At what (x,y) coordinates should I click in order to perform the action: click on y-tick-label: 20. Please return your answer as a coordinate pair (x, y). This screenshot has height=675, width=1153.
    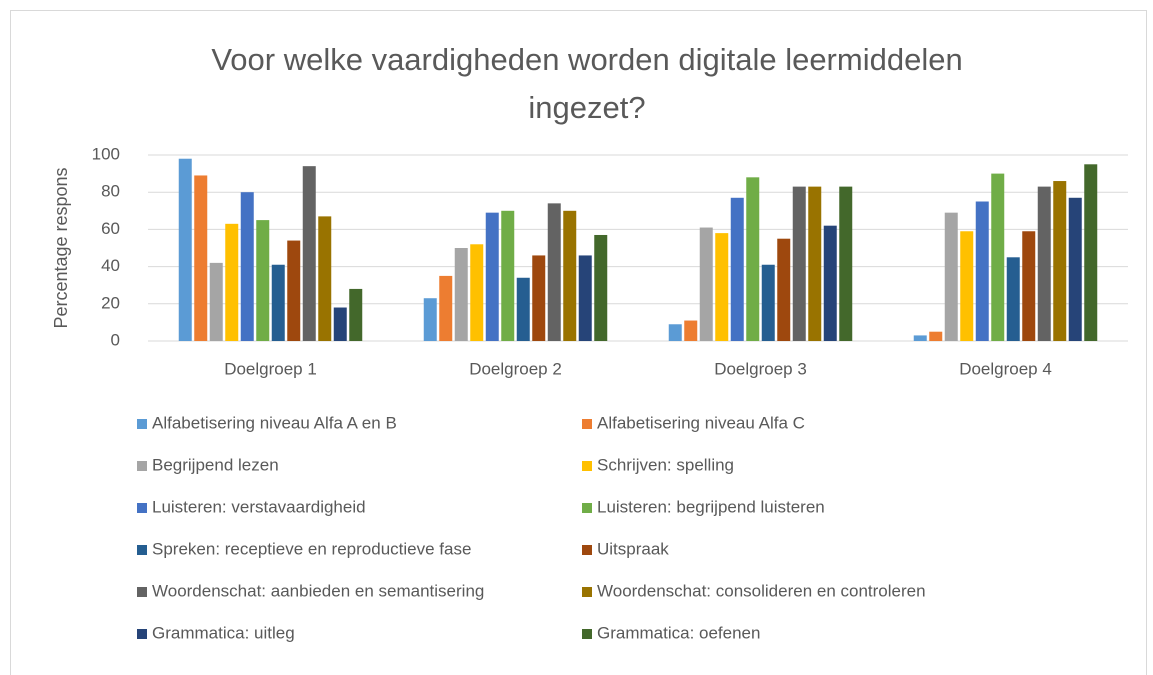
    Looking at the image, I should click on (110, 302).